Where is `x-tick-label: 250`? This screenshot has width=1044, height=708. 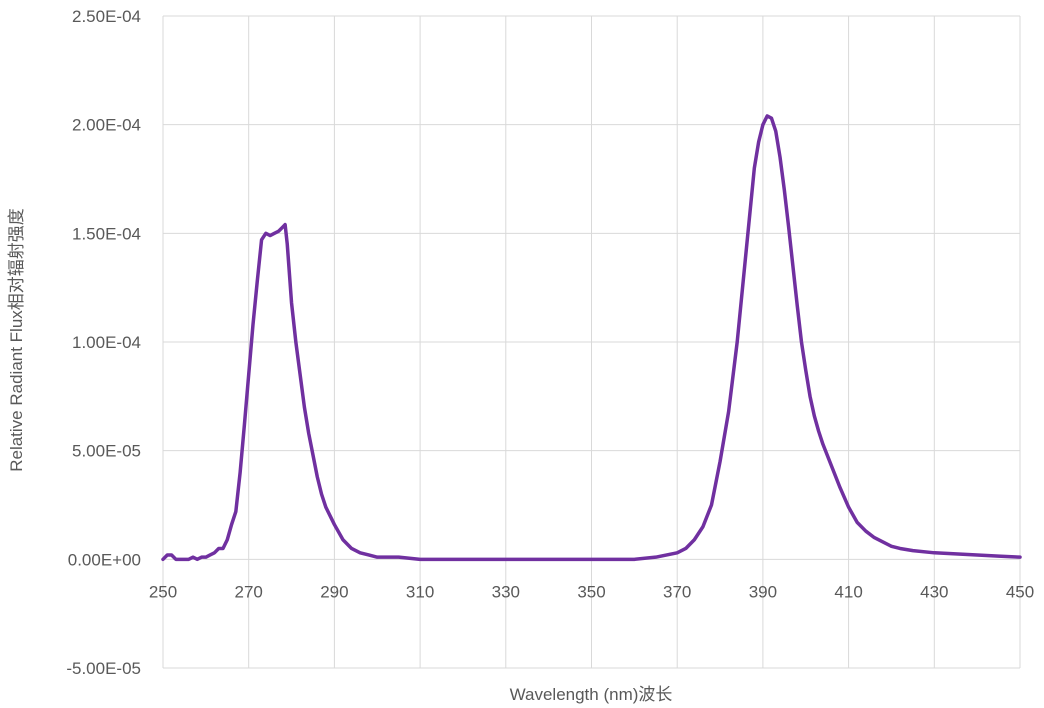 x-tick-label: 250 is located at coordinates (163, 591).